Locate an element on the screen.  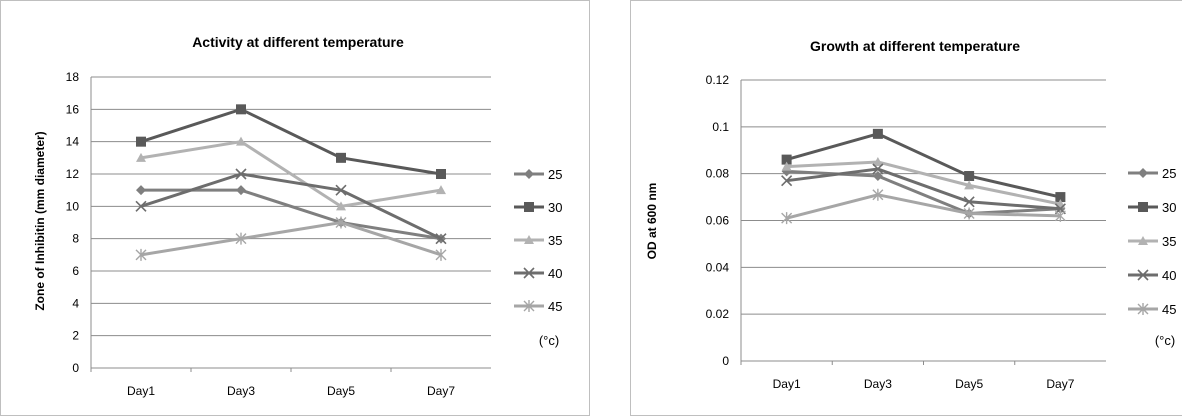
y-tick-label: 8 is located at coordinates (75, 239).